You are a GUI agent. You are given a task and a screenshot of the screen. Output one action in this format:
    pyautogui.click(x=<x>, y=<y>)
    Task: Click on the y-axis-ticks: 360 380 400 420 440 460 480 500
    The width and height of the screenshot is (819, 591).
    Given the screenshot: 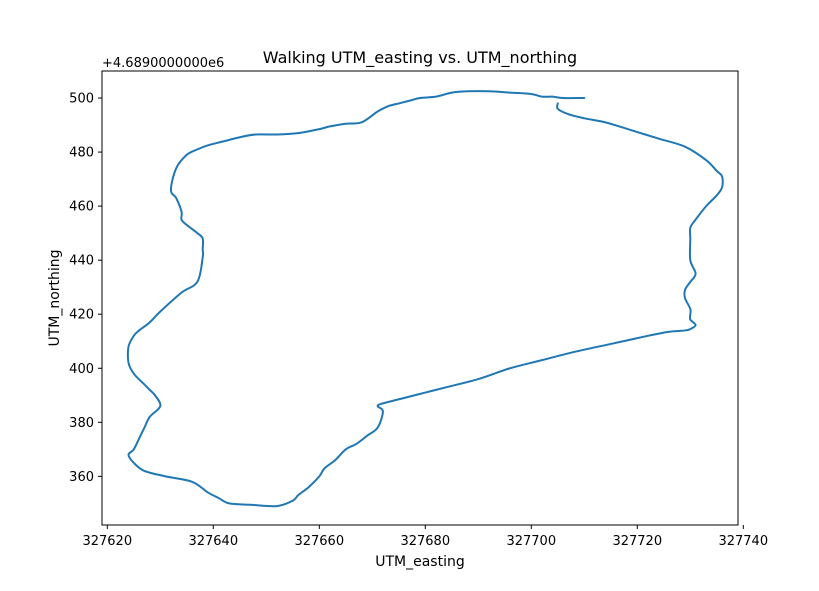 What is the action you would take?
    pyautogui.click(x=85, y=288)
    